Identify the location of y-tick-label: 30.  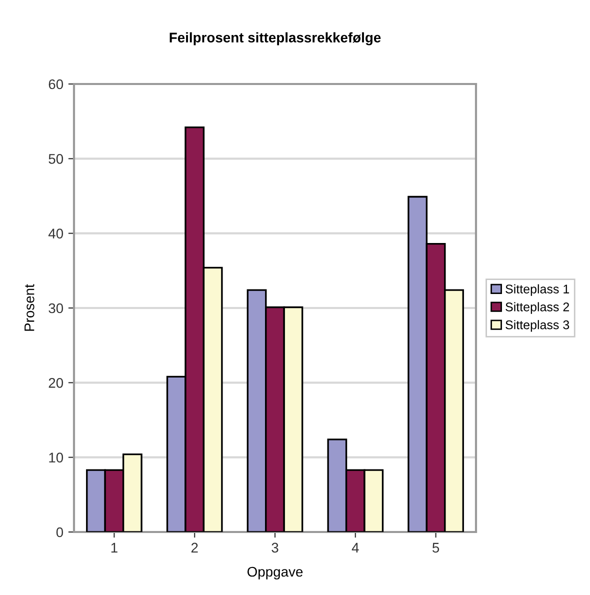
(56, 308).